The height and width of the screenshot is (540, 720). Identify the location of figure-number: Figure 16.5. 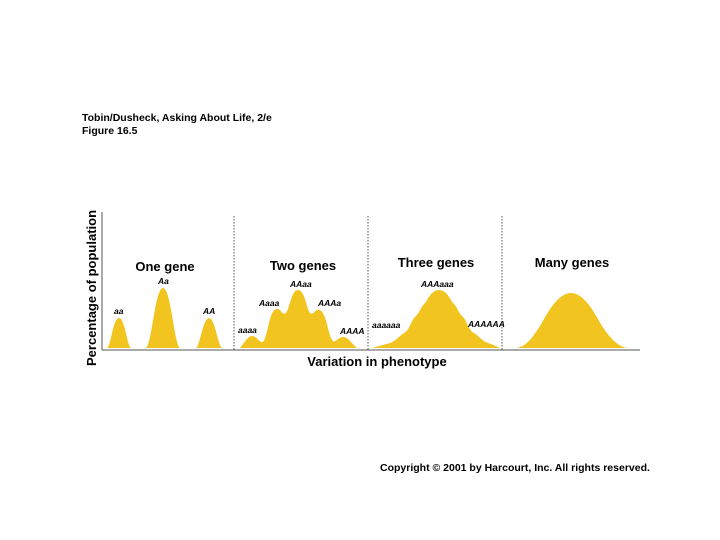
(110, 131).